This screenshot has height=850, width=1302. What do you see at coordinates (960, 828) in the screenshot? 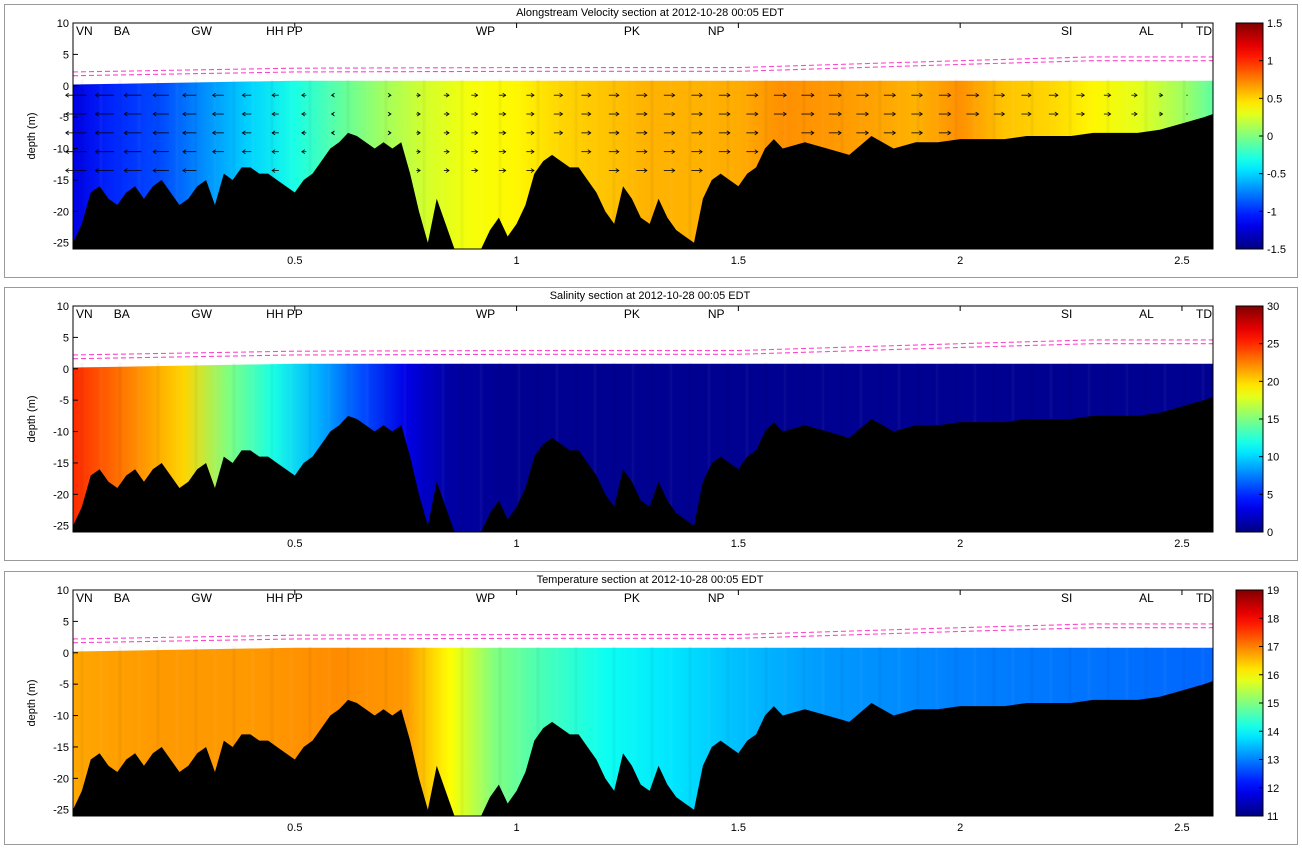
I see `x-tick-label: 2` at bounding box center [960, 828].